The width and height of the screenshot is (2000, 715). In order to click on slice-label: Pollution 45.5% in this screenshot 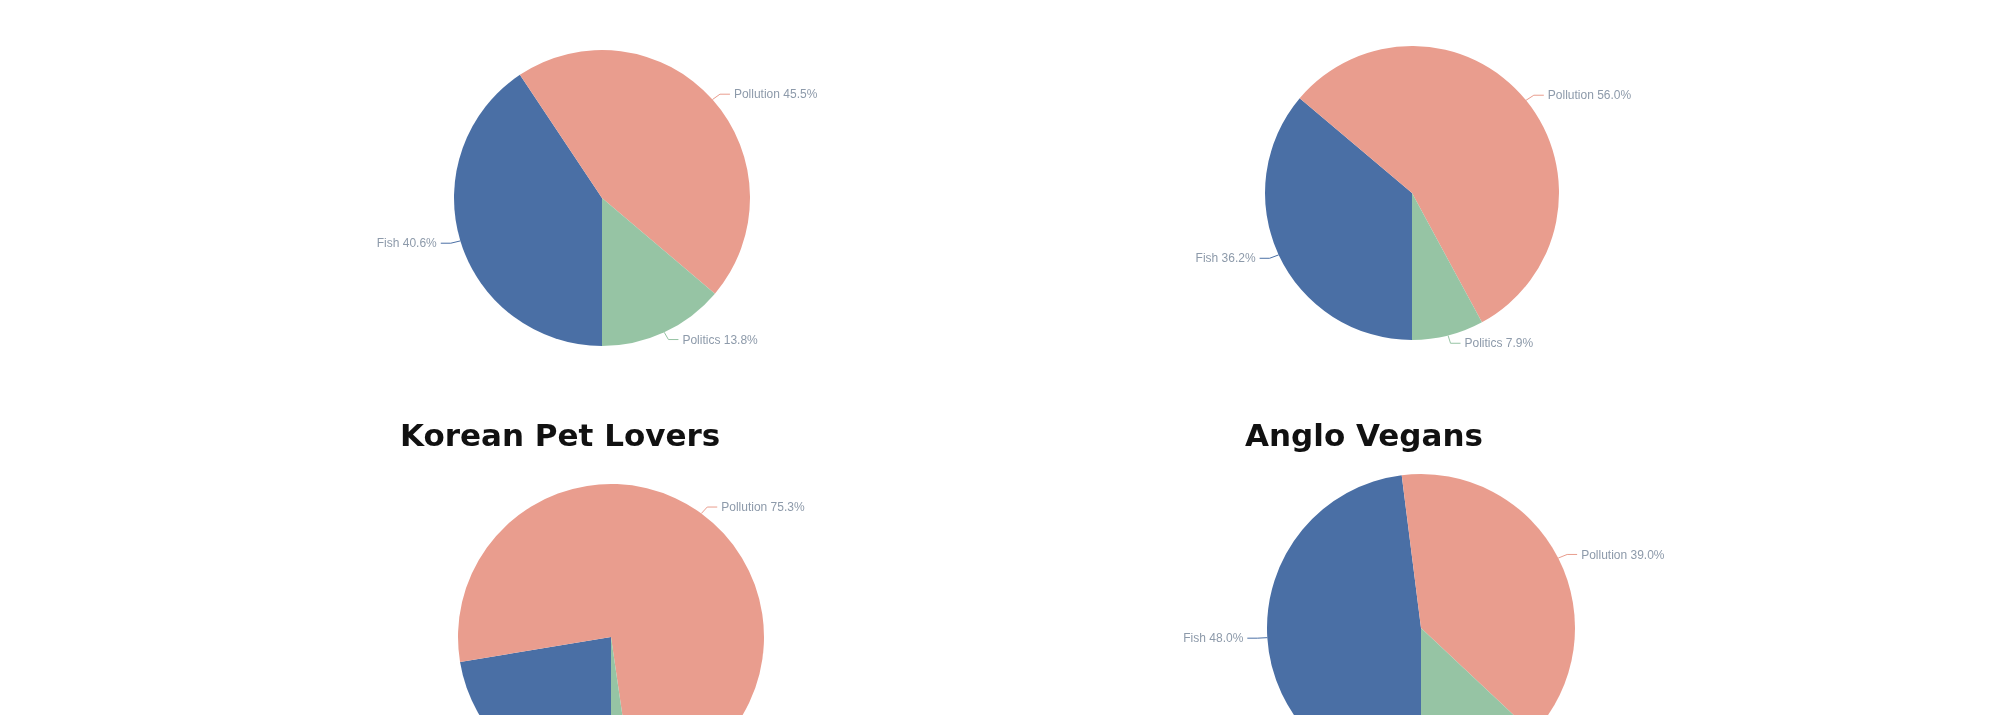, I will do `click(775, 94)`.